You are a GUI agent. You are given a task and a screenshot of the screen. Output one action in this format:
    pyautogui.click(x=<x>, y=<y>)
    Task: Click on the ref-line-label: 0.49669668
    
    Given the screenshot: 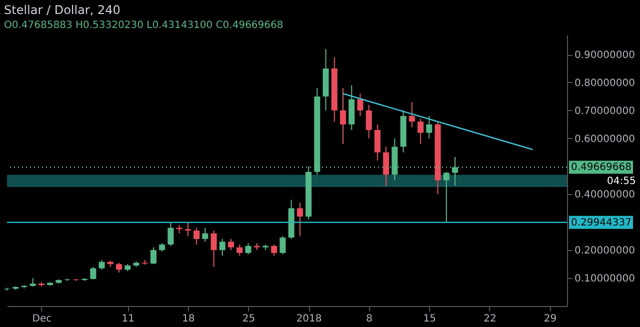 What is the action you would take?
    pyautogui.click(x=601, y=168)
    